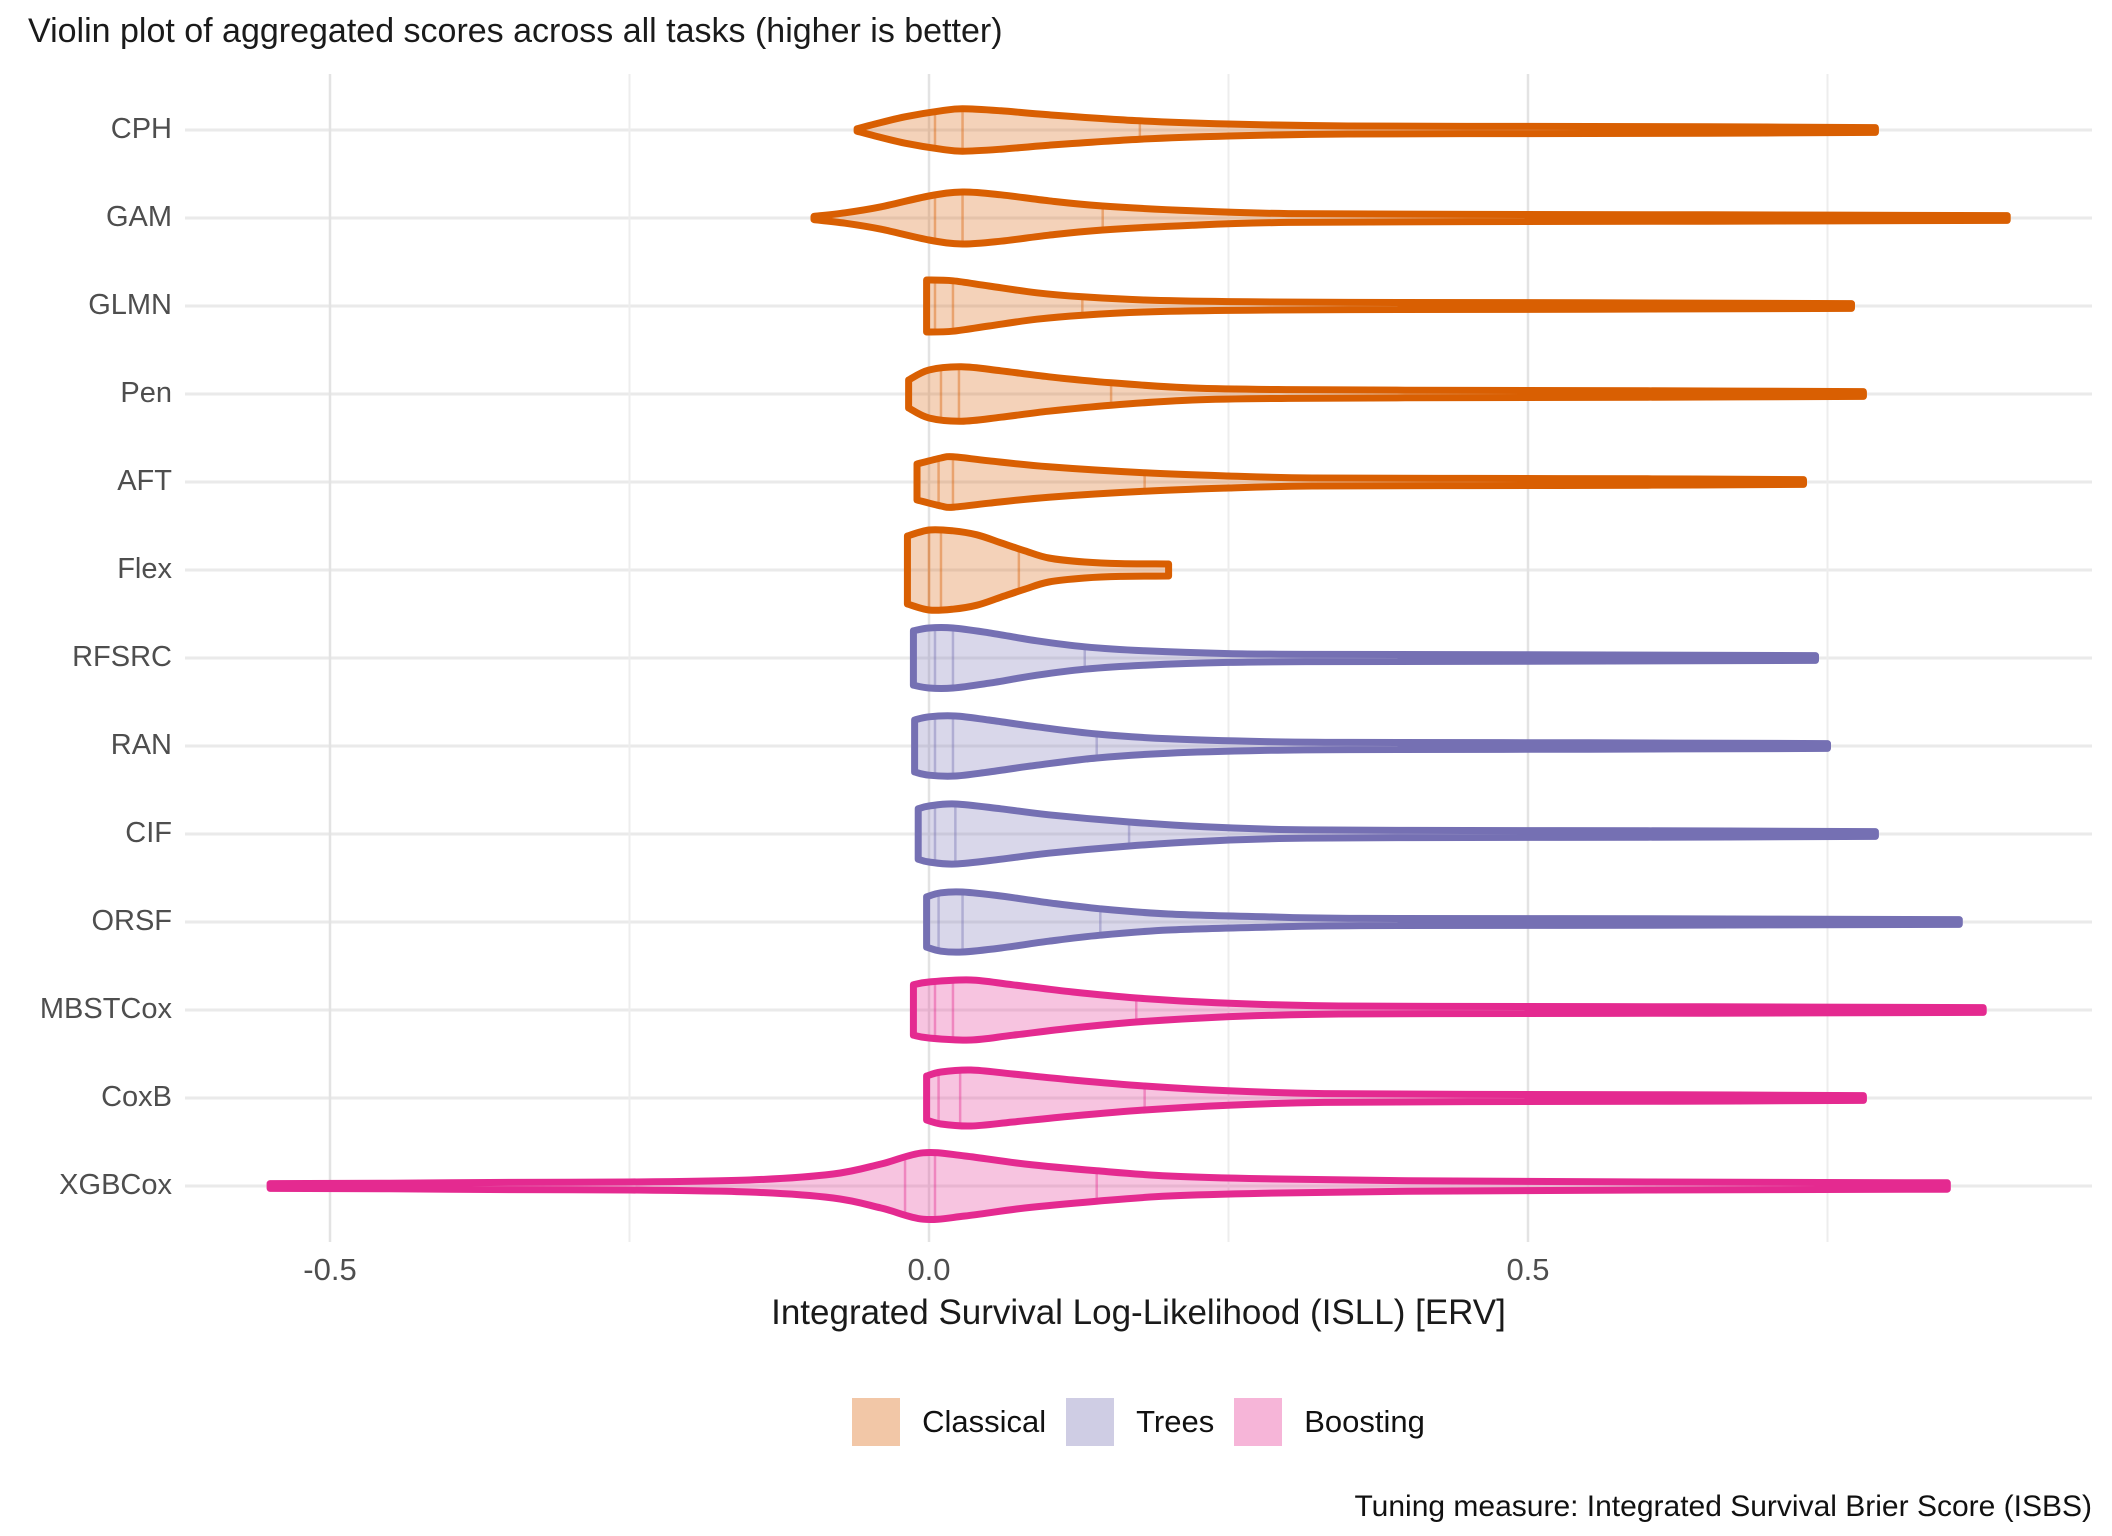  I want to click on violin-Pen, so click(1386, 394).